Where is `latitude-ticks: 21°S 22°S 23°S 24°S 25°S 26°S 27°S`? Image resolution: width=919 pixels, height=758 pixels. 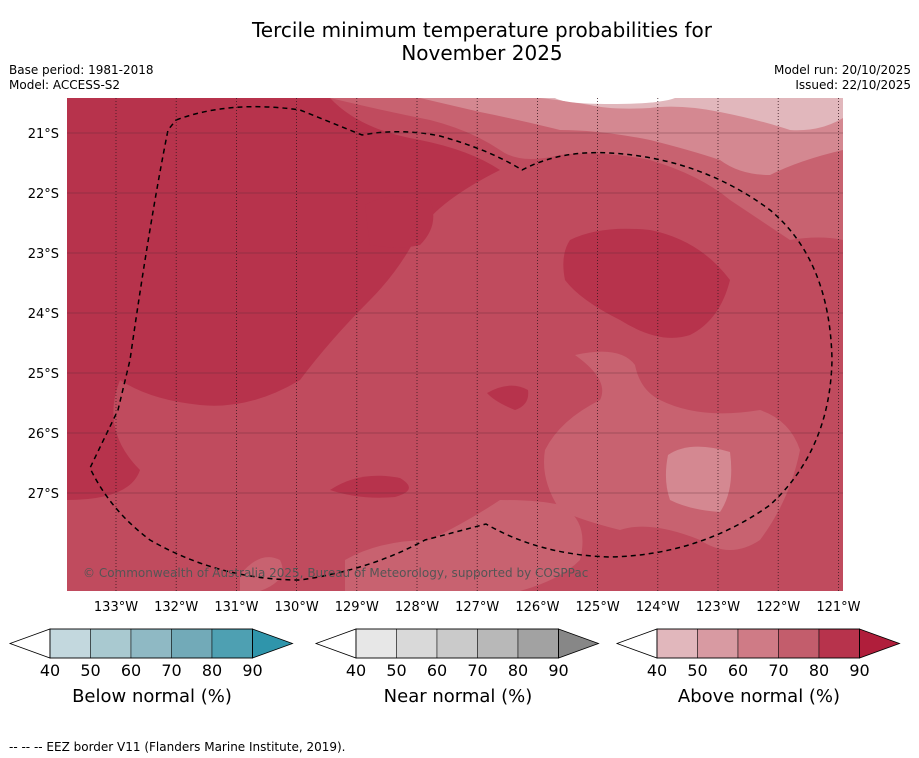 latitude-ticks: 21°S 22°S 23°S 24°S 25°S 26°S 27°S is located at coordinates (43, 314).